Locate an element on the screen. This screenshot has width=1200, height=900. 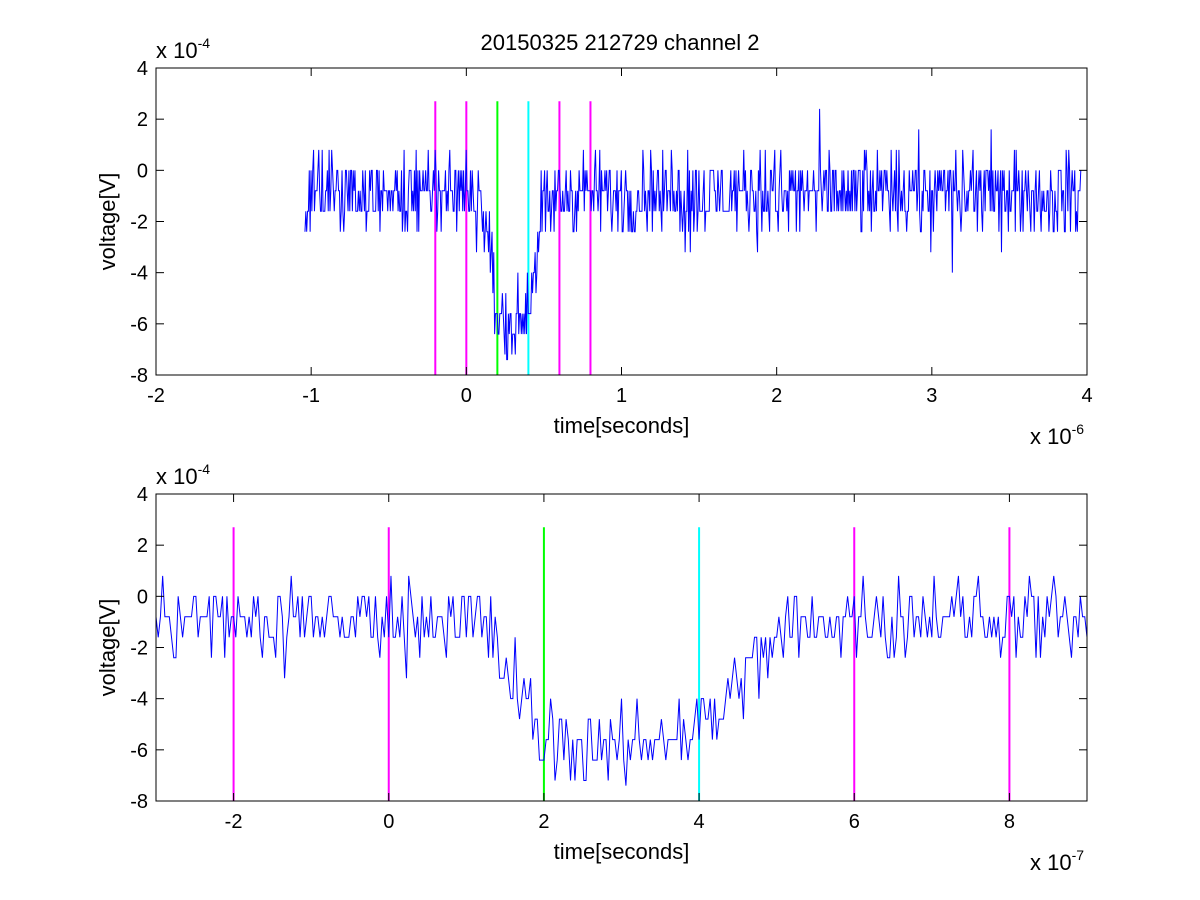
top-y-multiplier-exponent: -4 is located at coordinates (204, 43).